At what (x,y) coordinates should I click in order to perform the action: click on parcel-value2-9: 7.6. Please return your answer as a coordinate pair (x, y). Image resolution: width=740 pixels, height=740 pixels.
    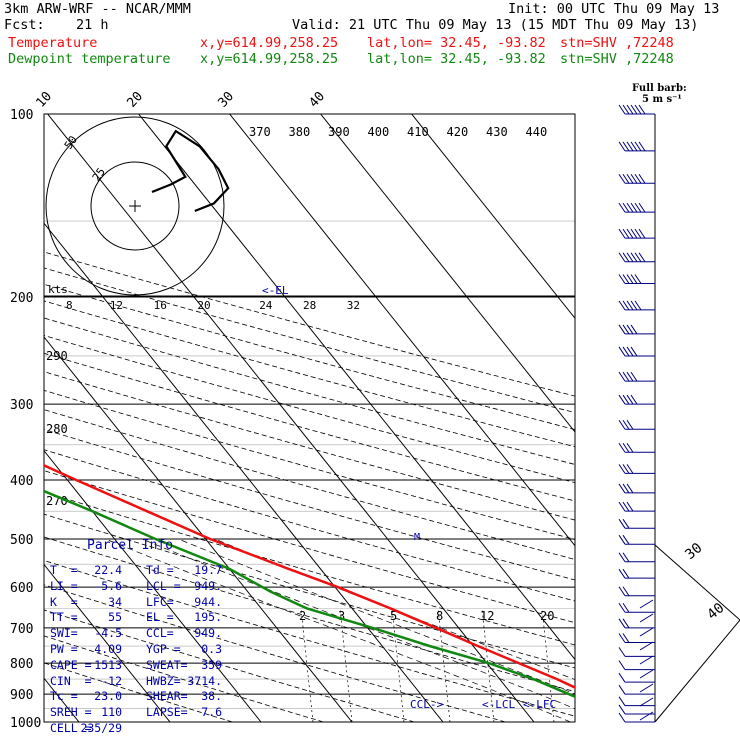
    Looking at the image, I should click on (211, 712).